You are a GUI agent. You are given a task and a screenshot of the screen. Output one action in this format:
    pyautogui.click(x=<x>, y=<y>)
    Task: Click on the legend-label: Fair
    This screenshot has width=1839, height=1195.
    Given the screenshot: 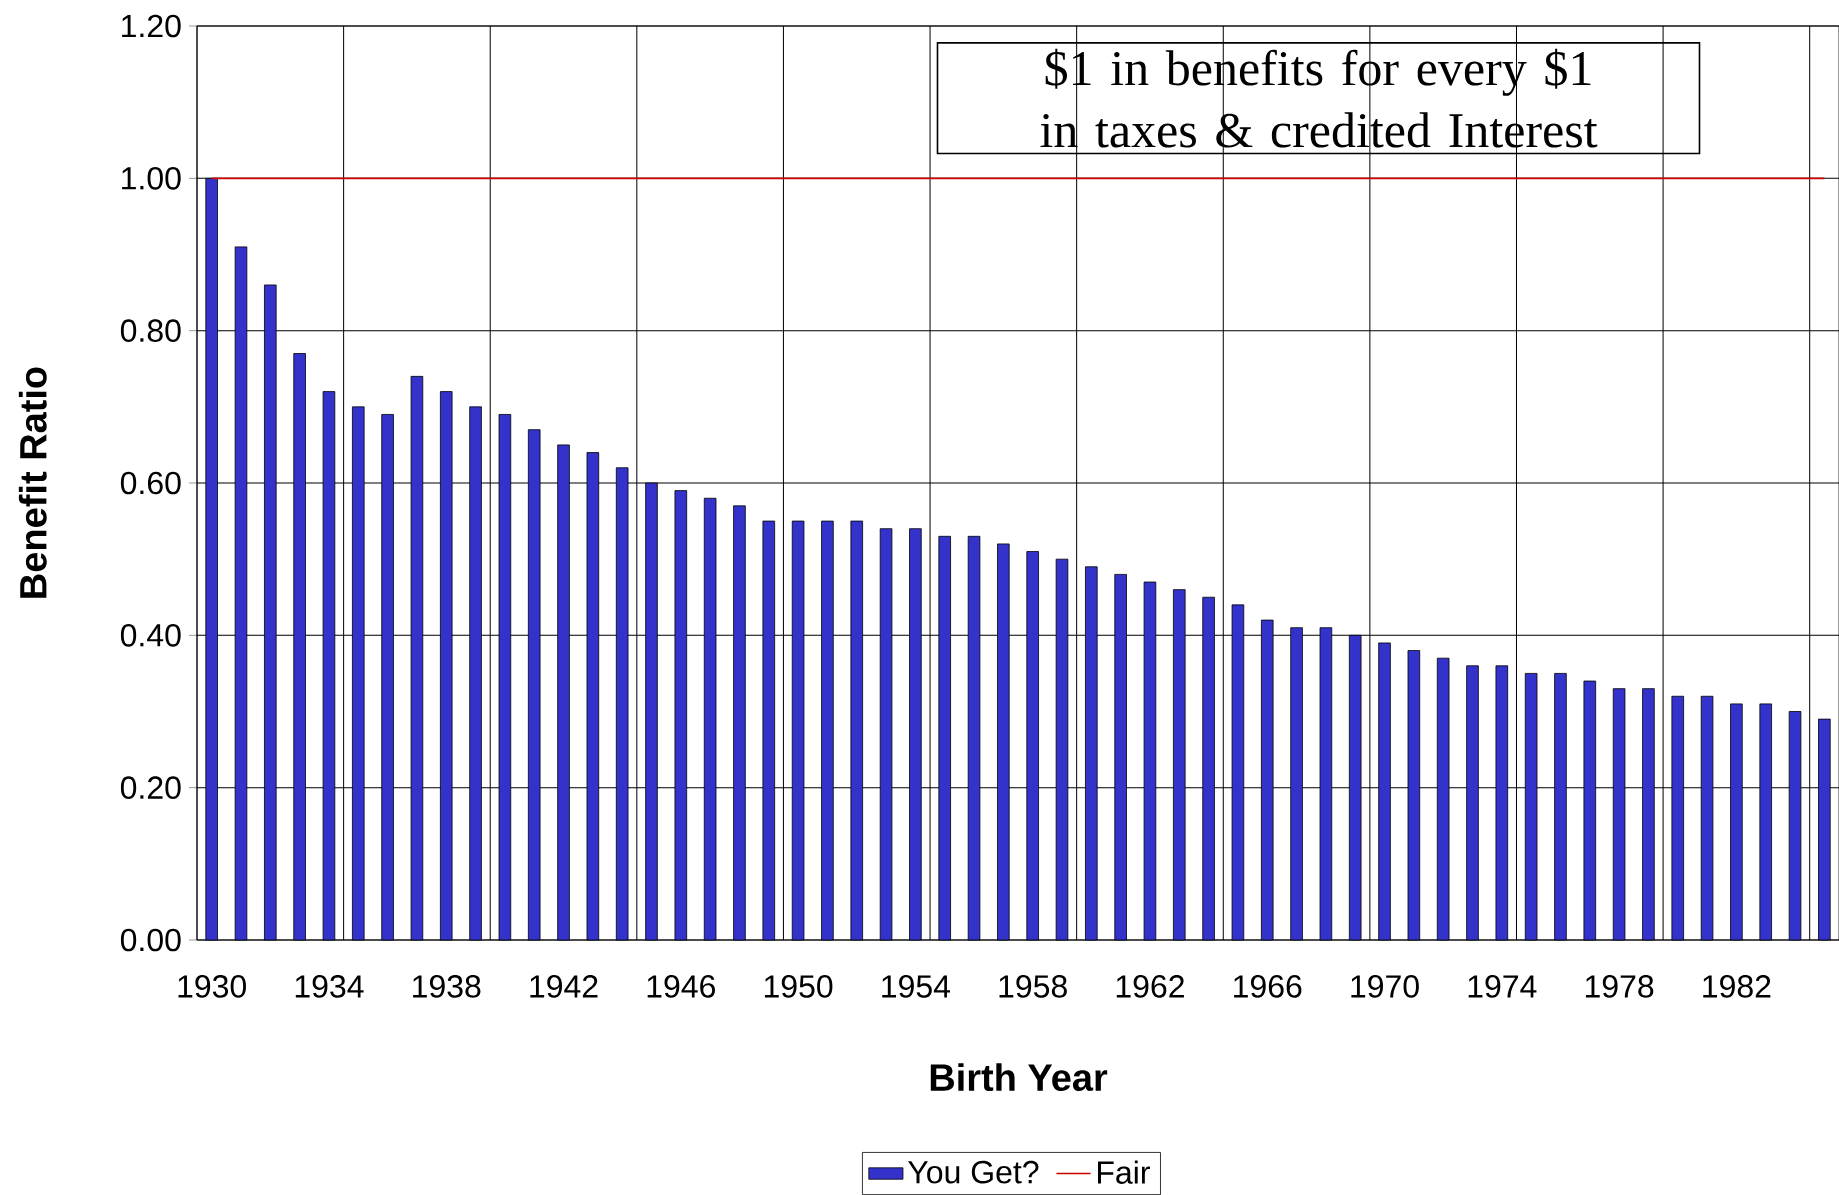 What is the action you would take?
    pyautogui.click(x=1124, y=1172)
    